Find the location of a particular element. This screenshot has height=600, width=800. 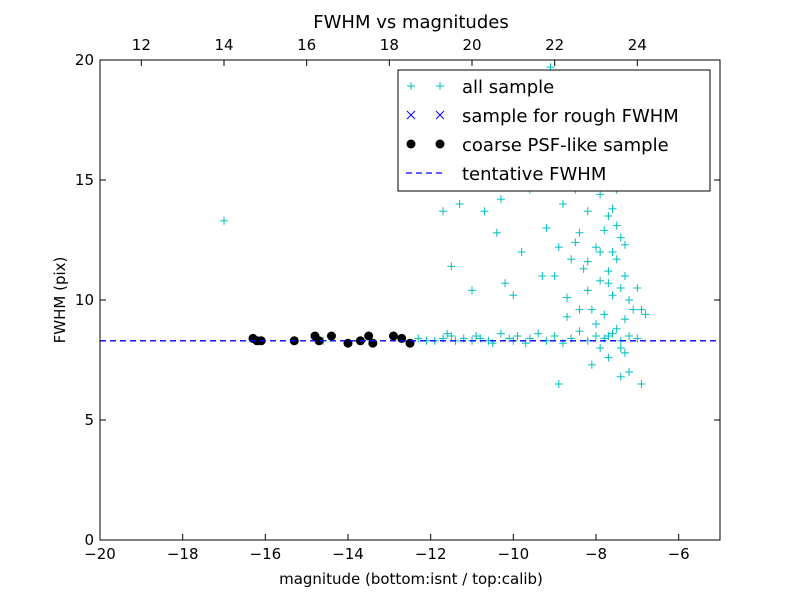

top-tick-label-0: 12 is located at coordinates (141, 45).